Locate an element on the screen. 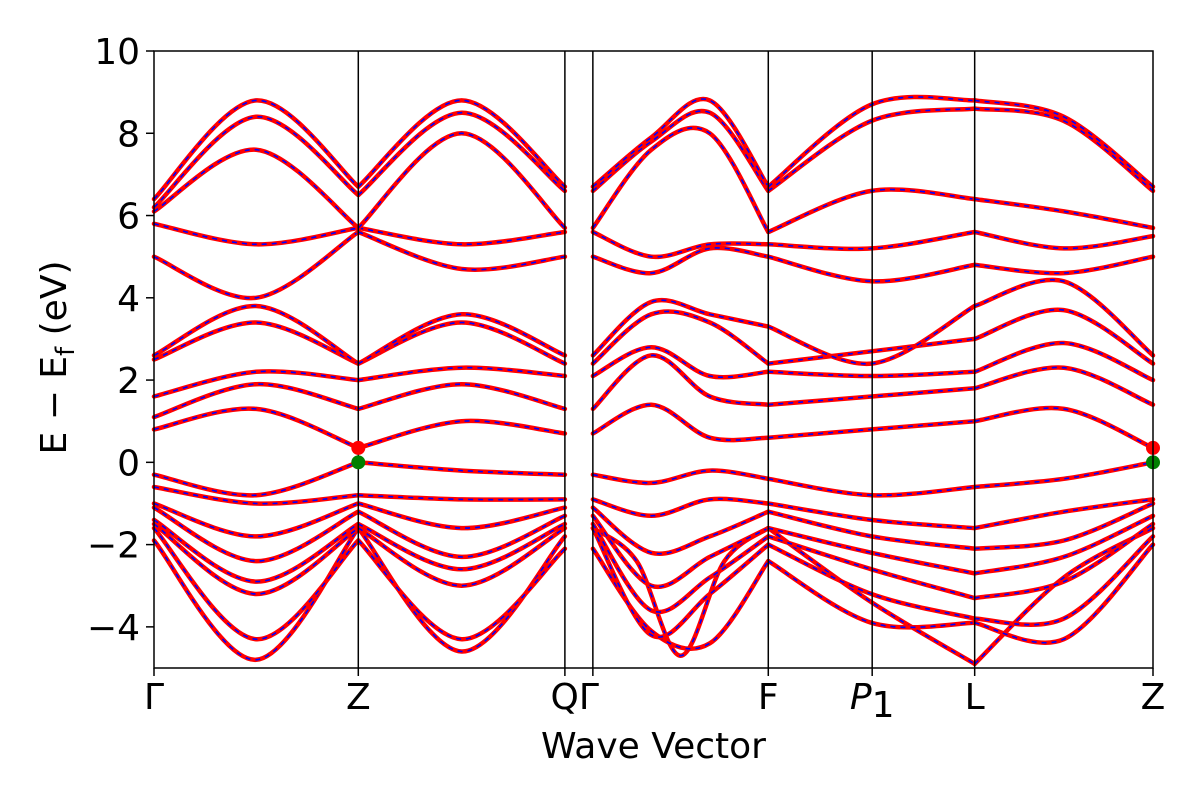  band-9-segment-2-dash is located at coordinates (461, 434).